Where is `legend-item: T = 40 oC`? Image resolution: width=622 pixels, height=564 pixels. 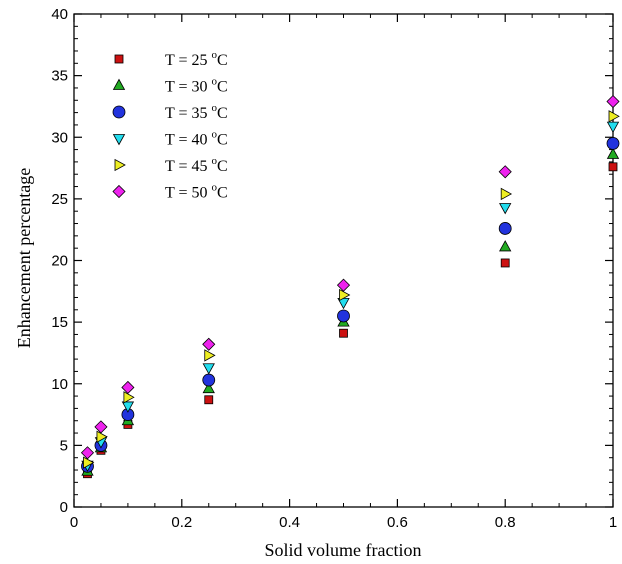 legend-item: T = 40 oC is located at coordinates (170, 139).